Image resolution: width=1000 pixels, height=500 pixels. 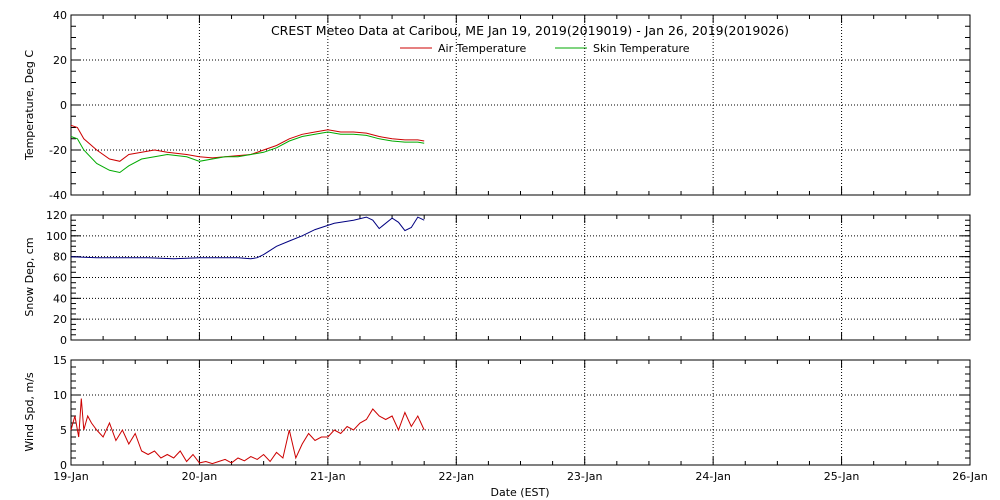 I want to click on legend-label: Air Temperature, so click(x=482, y=48).